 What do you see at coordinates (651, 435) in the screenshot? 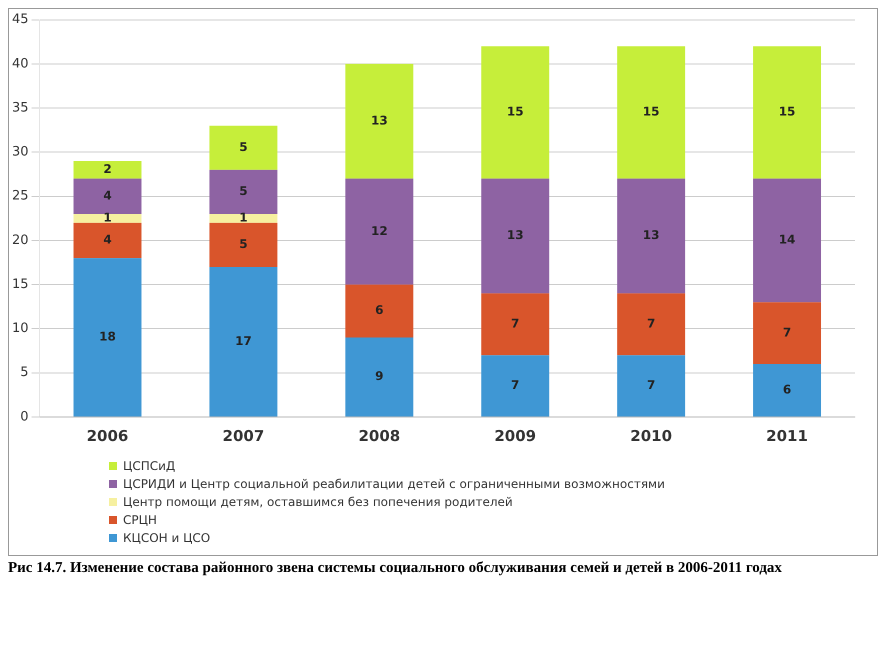
I see `x-tick-label: 2010` at bounding box center [651, 435].